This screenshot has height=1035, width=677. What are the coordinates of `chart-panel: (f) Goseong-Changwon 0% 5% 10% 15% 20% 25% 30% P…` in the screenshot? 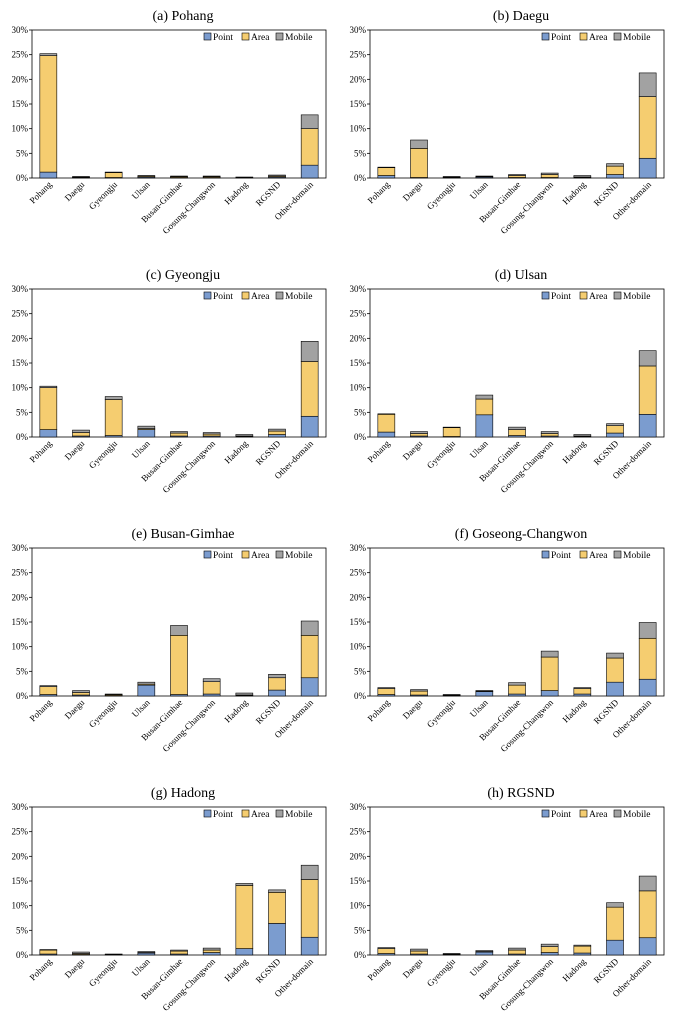 It's located at (507, 640).